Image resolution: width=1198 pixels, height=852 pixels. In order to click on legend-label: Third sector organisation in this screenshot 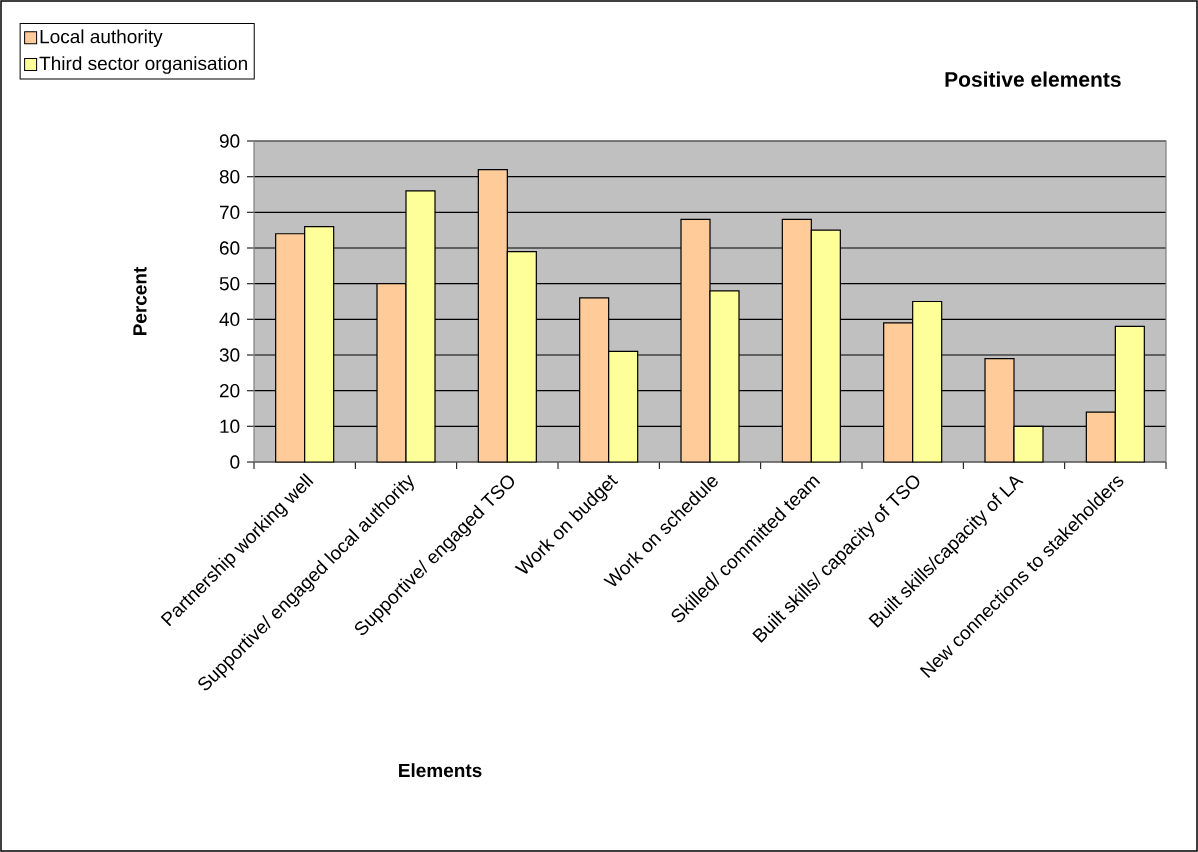, I will do `click(143, 65)`.